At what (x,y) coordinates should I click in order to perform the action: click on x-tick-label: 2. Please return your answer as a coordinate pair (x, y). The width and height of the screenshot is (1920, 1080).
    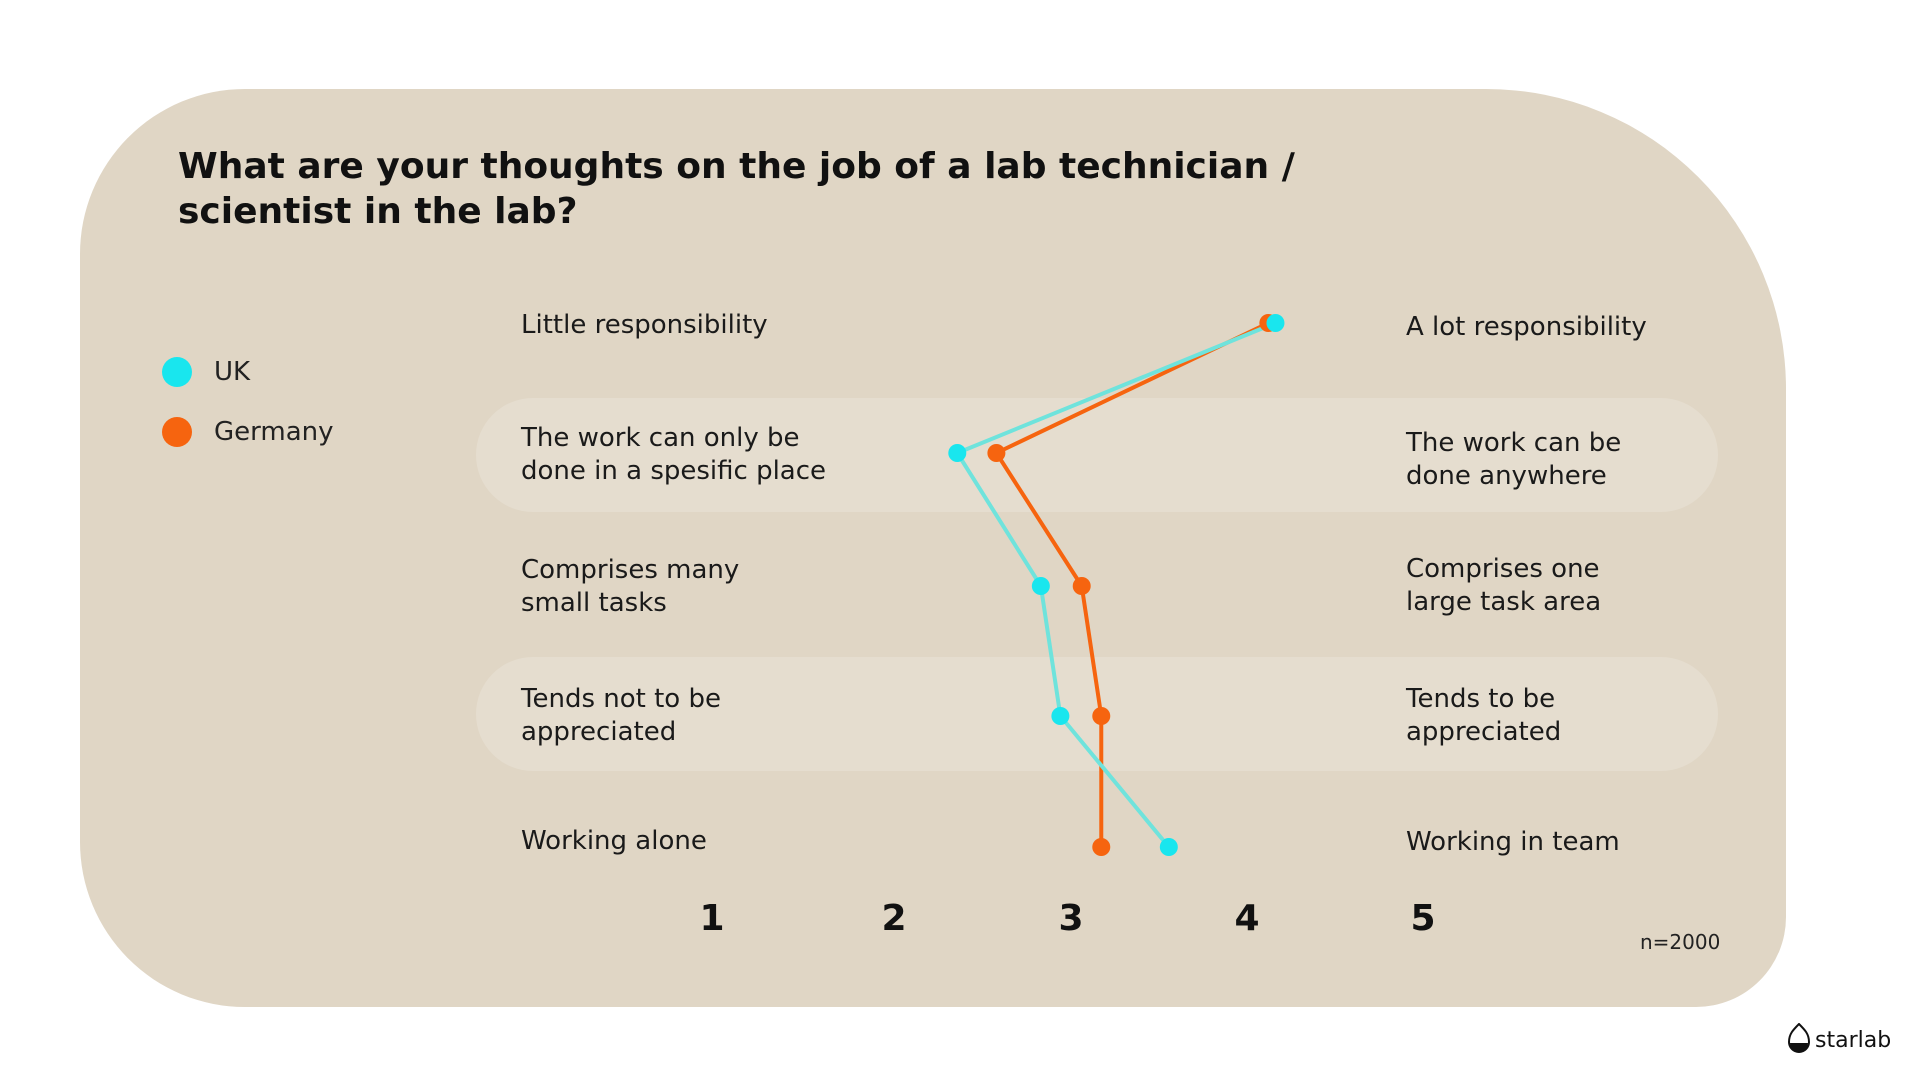
    Looking at the image, I should click on (894, 918).